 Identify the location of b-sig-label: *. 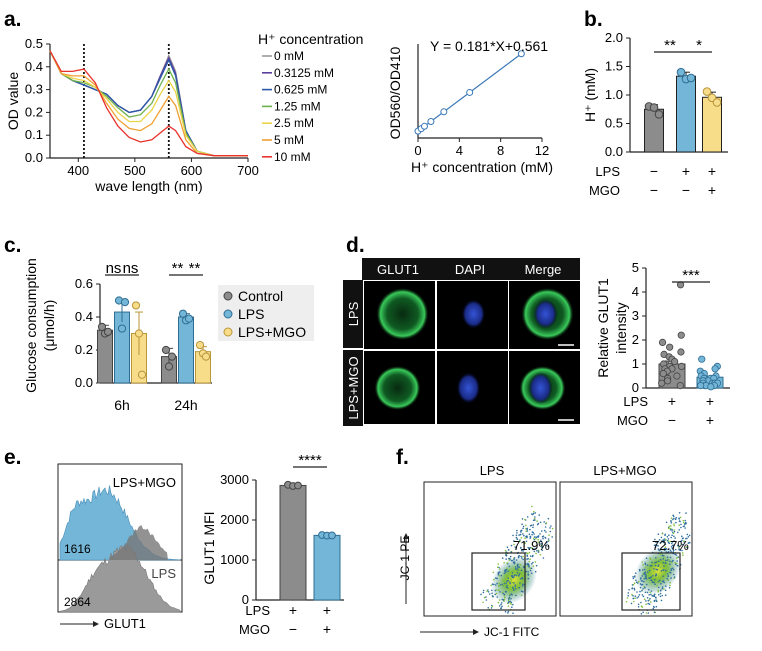
(699, 45).